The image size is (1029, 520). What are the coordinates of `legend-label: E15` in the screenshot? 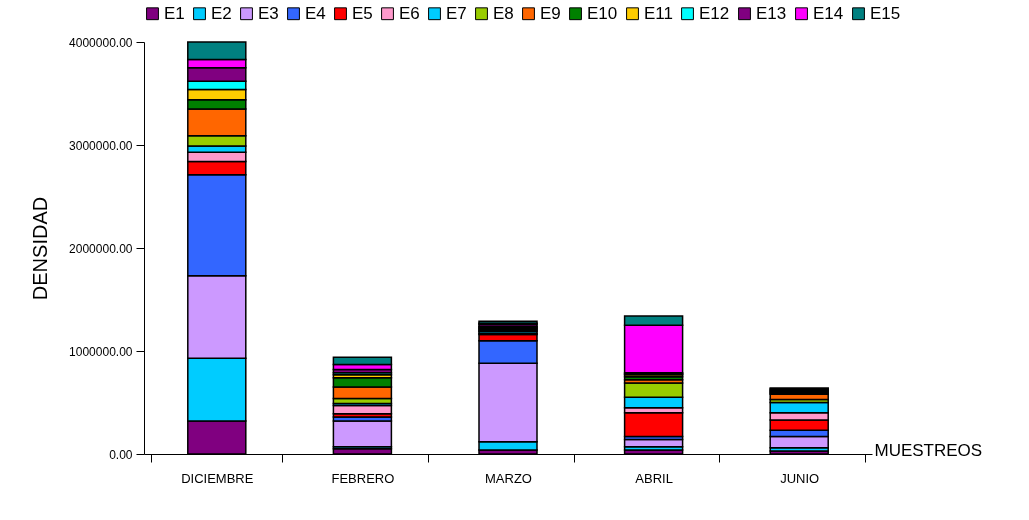 It's located at (885, 13).